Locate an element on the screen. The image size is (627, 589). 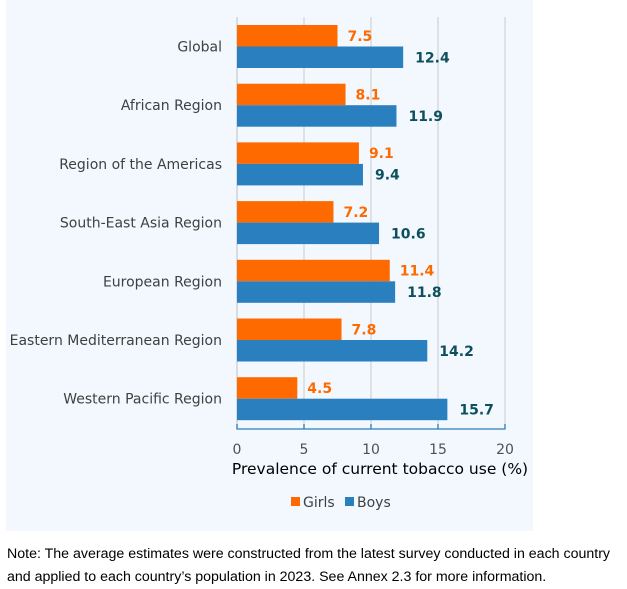
category-label: African Region is located at coordinates (171, 106).